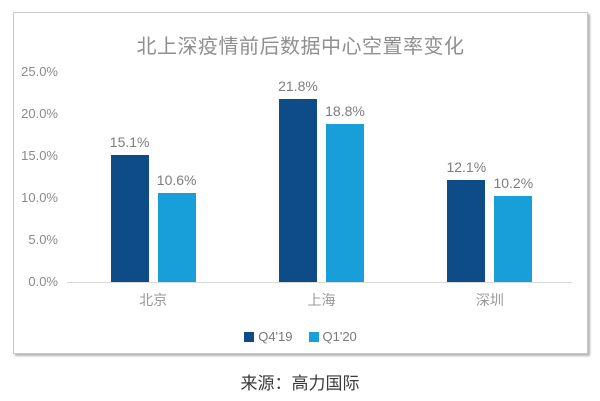 The image size is (600, 401). What do you see at coordinates (39, 71) in the screenshot?
I see `y-axis-tick-label: 25.0%` at bounding box center [39, 71].